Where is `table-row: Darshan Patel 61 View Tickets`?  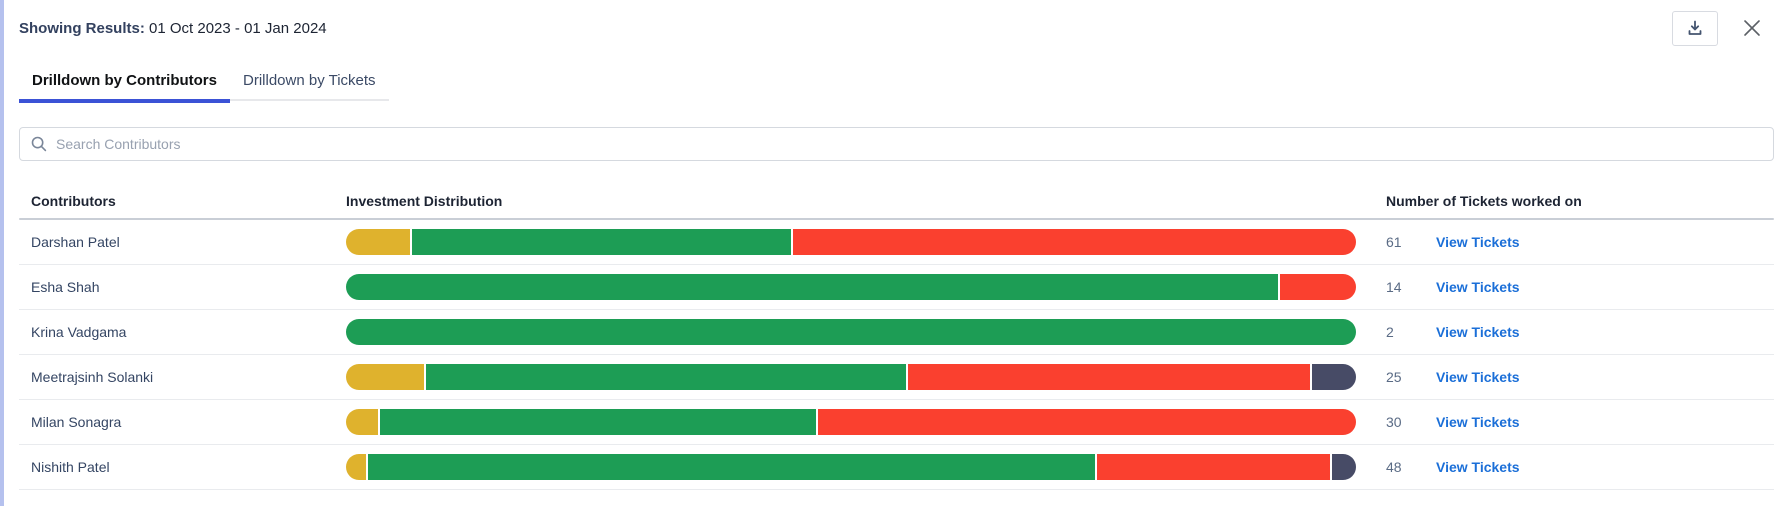
table-row: Darshan Patel 61 View Tickets is located at coordinates (896, 242).